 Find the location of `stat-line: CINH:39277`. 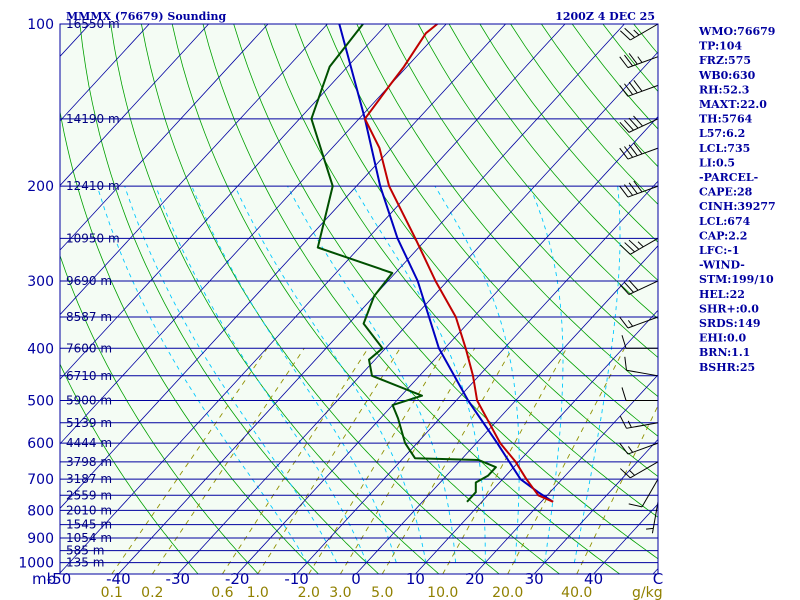

stat-line: CINH:39277 is located at coordinates (737, 206).